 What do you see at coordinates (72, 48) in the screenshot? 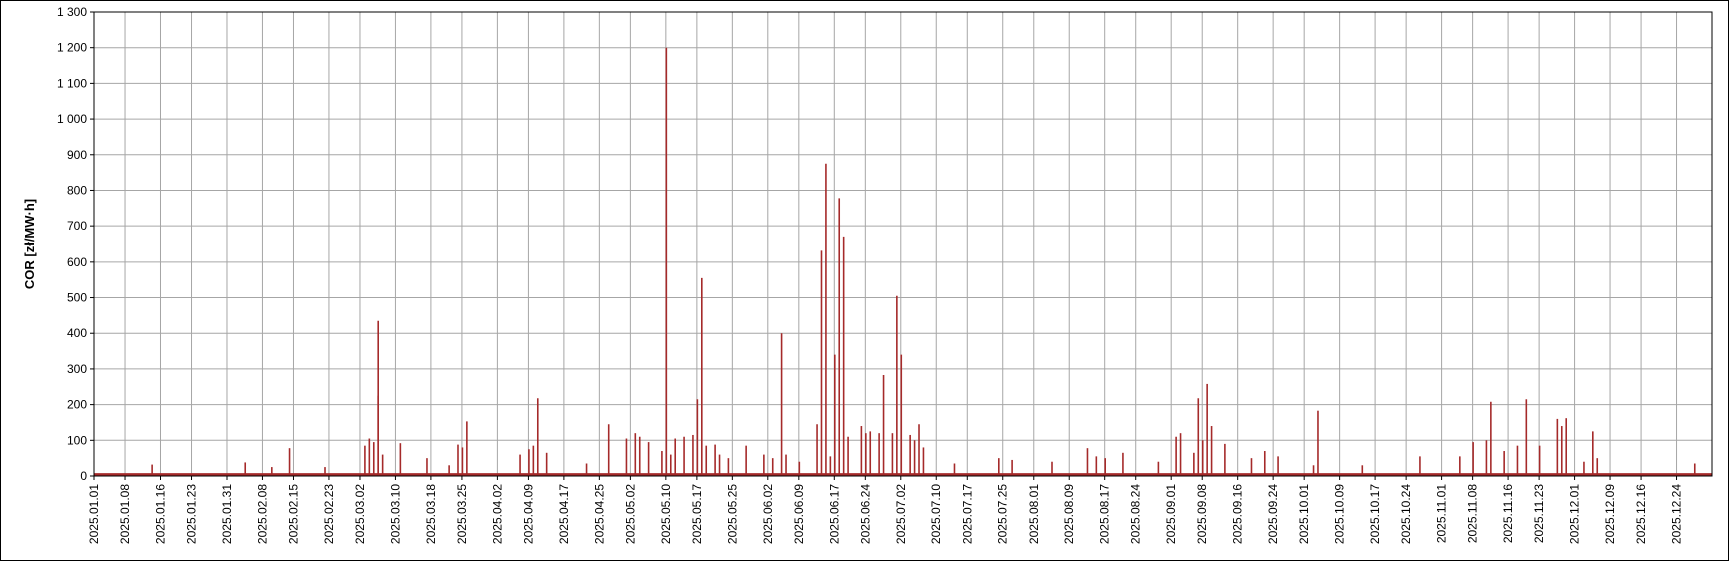
I see `y-tick-label: 1 200` at bounding box center [72, 48].